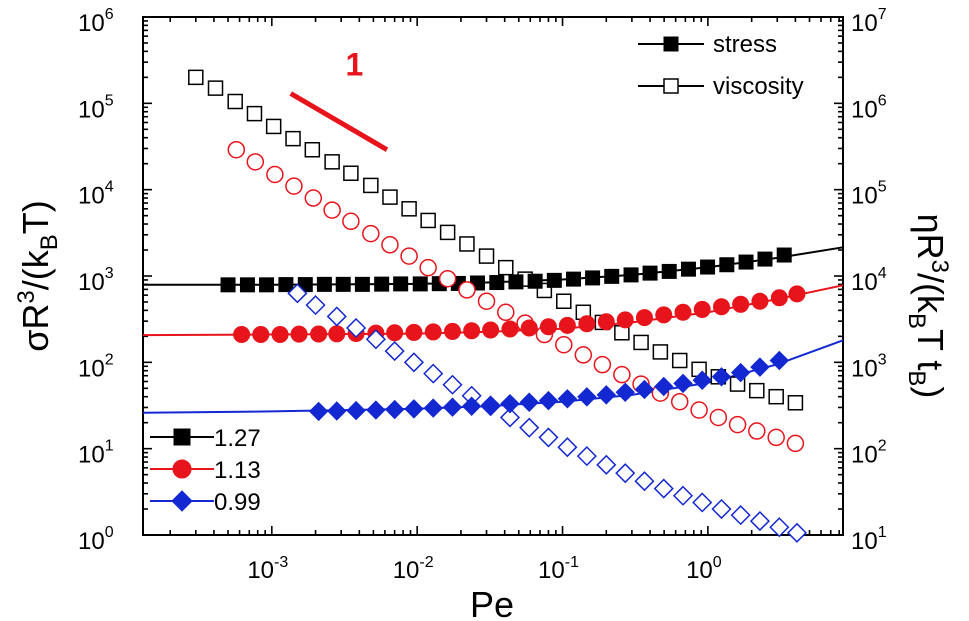 This screenshot has width=969, height=621. What do you see at coordinates (671, 44) in the screenshot?
I see `legend-stress-marker` at bounding box center [671, 44].